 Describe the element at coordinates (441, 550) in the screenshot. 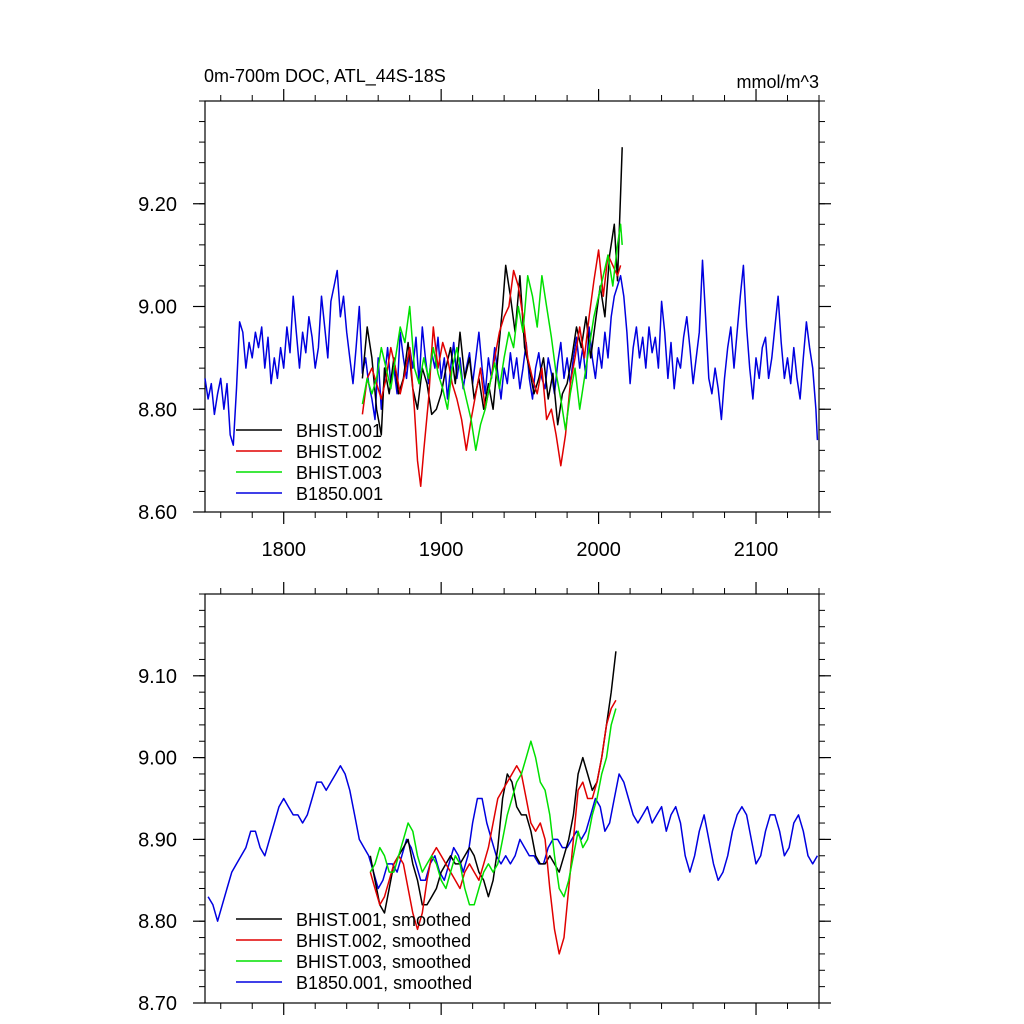

I see `x-tick-label: 1900` at that location.